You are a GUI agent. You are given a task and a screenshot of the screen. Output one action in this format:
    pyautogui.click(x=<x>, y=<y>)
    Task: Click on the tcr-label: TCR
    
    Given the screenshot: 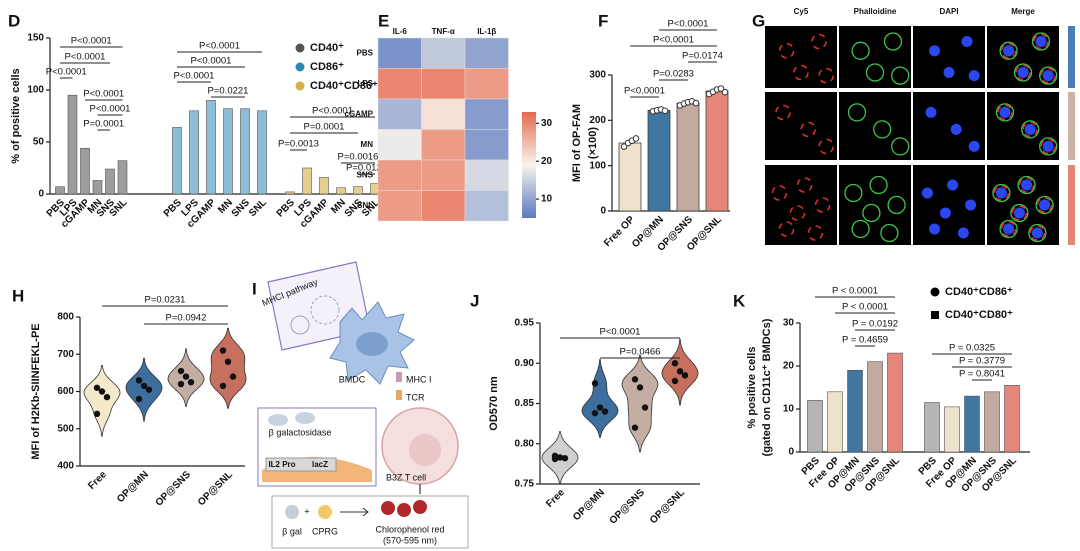 What is the action you would take?
    pyautogui.click(x=415, y=397)
    